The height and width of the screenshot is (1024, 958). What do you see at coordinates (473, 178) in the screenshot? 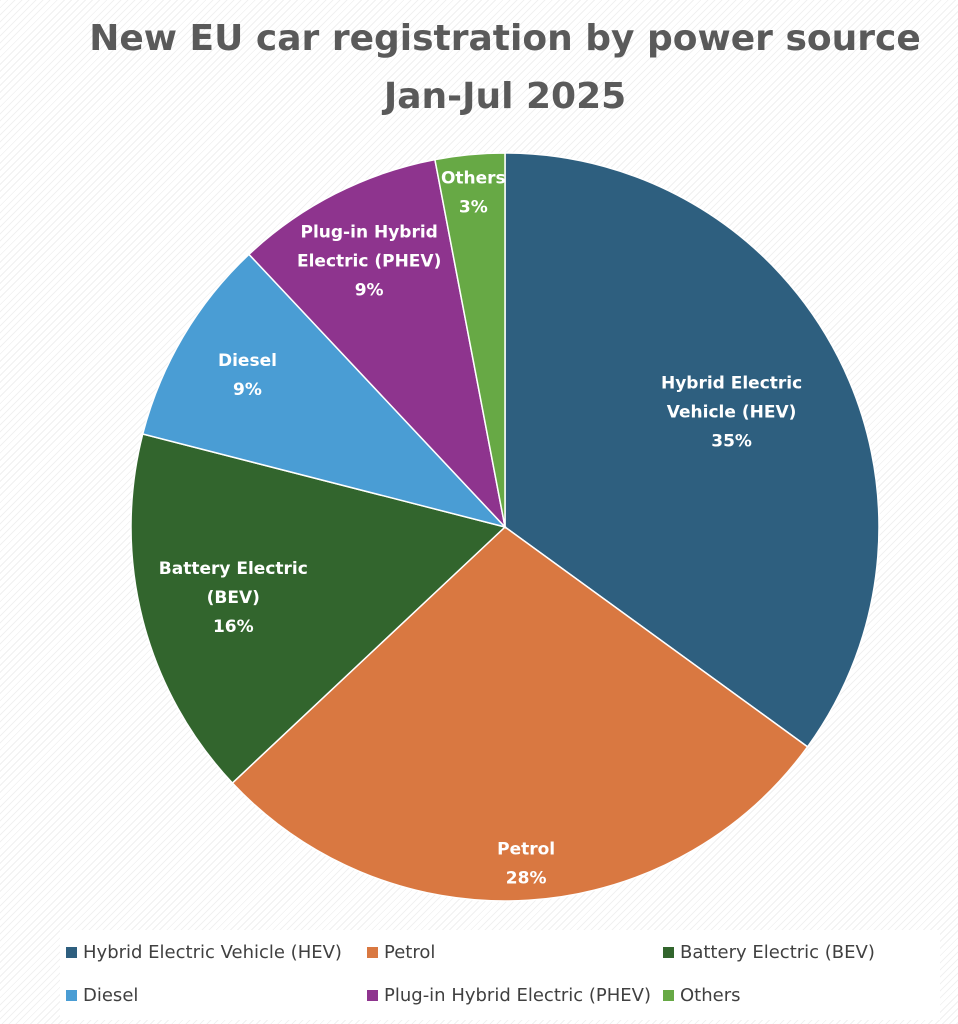
I see `slice-name-others: Others` at bounding box center [473, 178].